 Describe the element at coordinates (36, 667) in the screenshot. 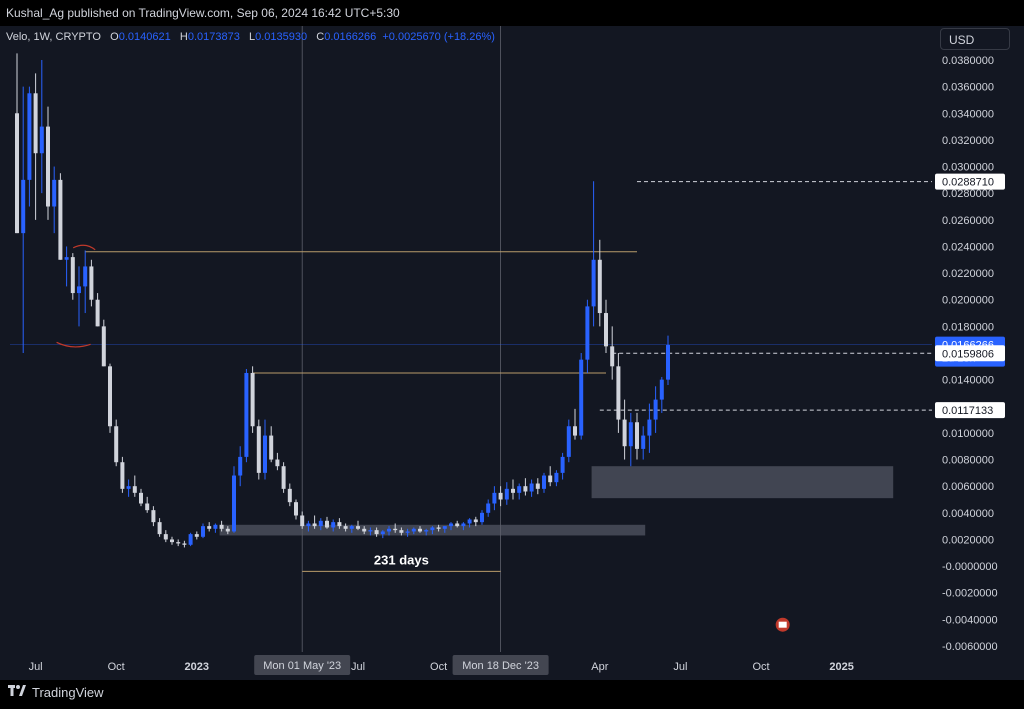

I see `x-tick-label: Jul` at that location.